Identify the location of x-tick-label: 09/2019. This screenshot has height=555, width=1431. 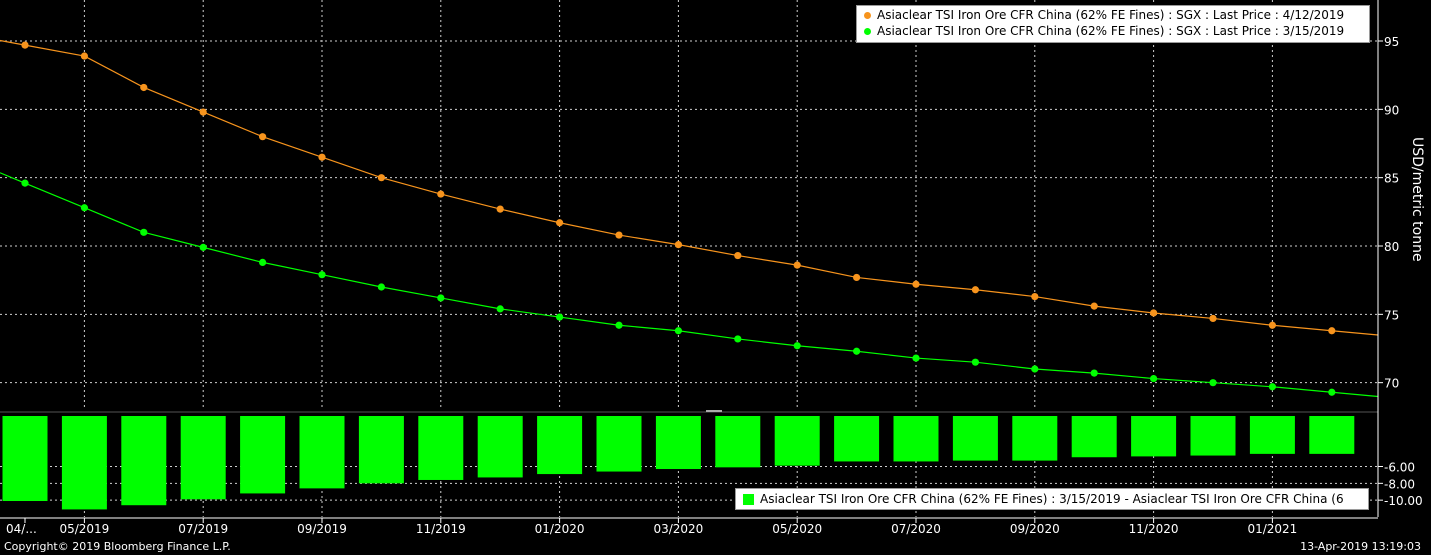
(322, 529).